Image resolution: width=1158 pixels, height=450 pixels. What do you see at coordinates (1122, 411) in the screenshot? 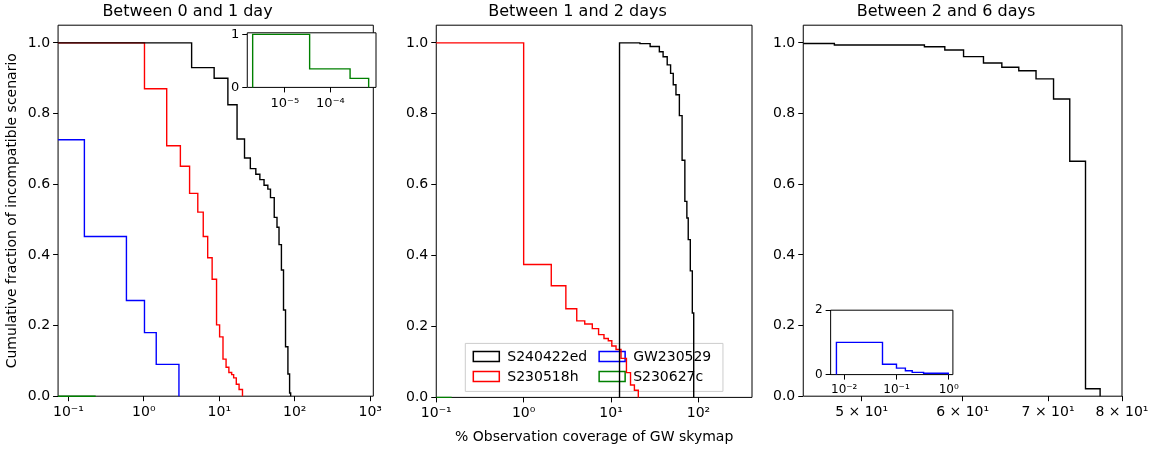
I see `x-tick-label: 8 × 10¹` at bounding box center [1122, 411].